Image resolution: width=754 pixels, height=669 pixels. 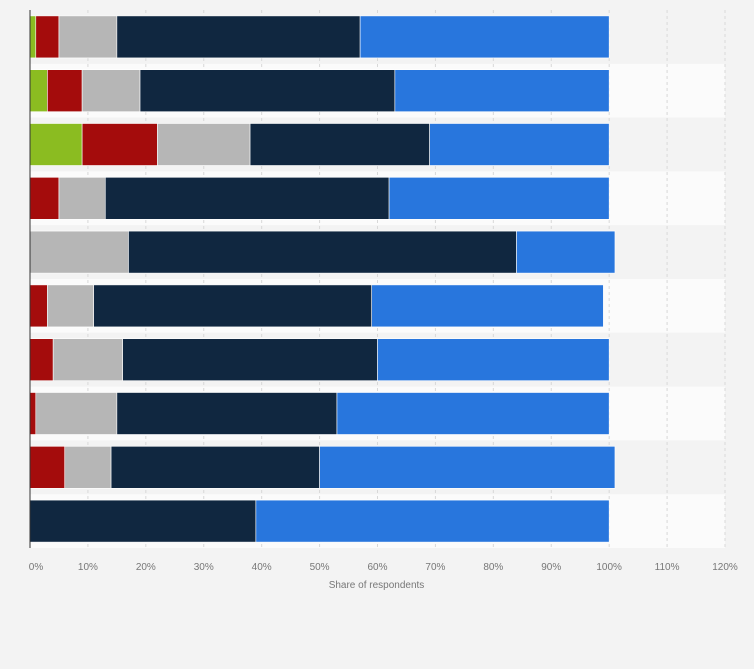 What do you see at coordinates (551, 567) in the screenshot?
I see `x-tick-label: 90%` at bounding box center [551, 567].